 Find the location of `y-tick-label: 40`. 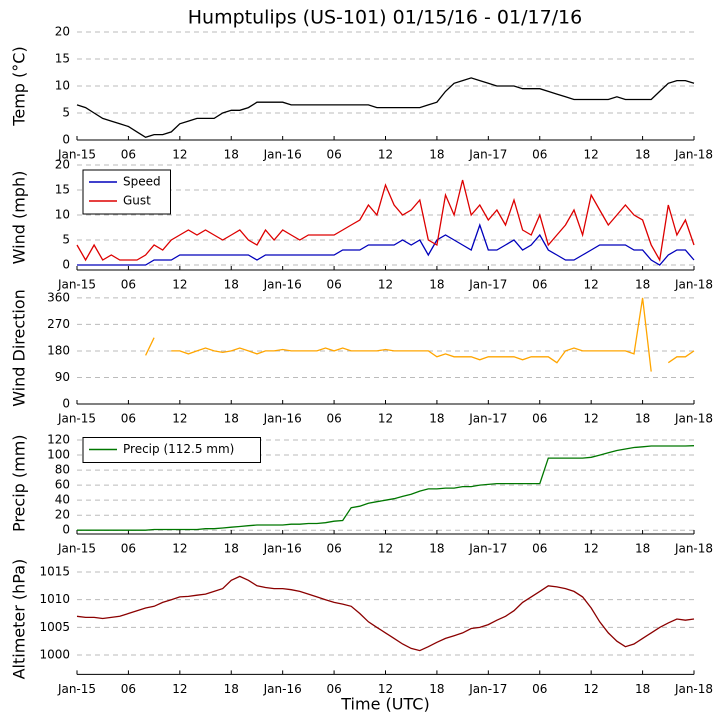

y-tick-label: 40 is located at coordinates (62, 500).